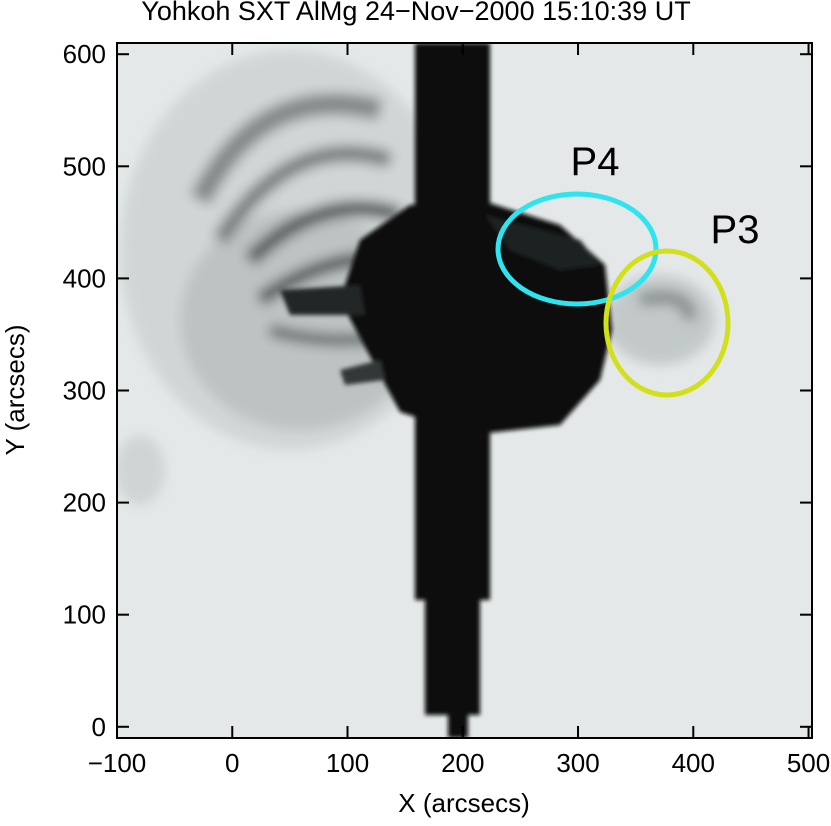  I want to click on y-tick-label: 300, so click(84, 391).